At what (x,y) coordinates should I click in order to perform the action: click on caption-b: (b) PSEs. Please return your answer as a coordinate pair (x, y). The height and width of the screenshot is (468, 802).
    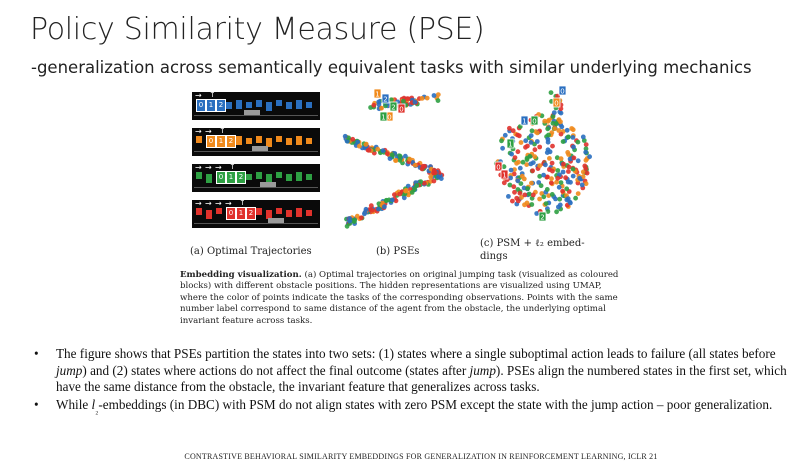
    Looking at the image, I should click on (398, 251).